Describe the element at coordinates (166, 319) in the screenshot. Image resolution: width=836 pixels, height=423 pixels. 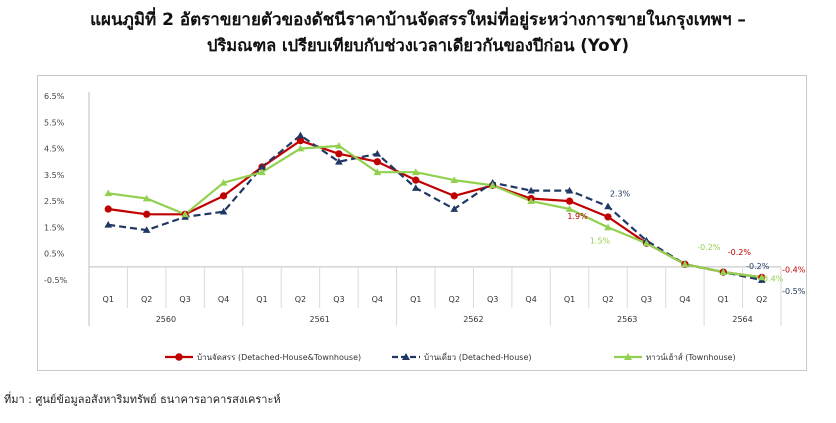
I see `year-label: 2560` at that location.